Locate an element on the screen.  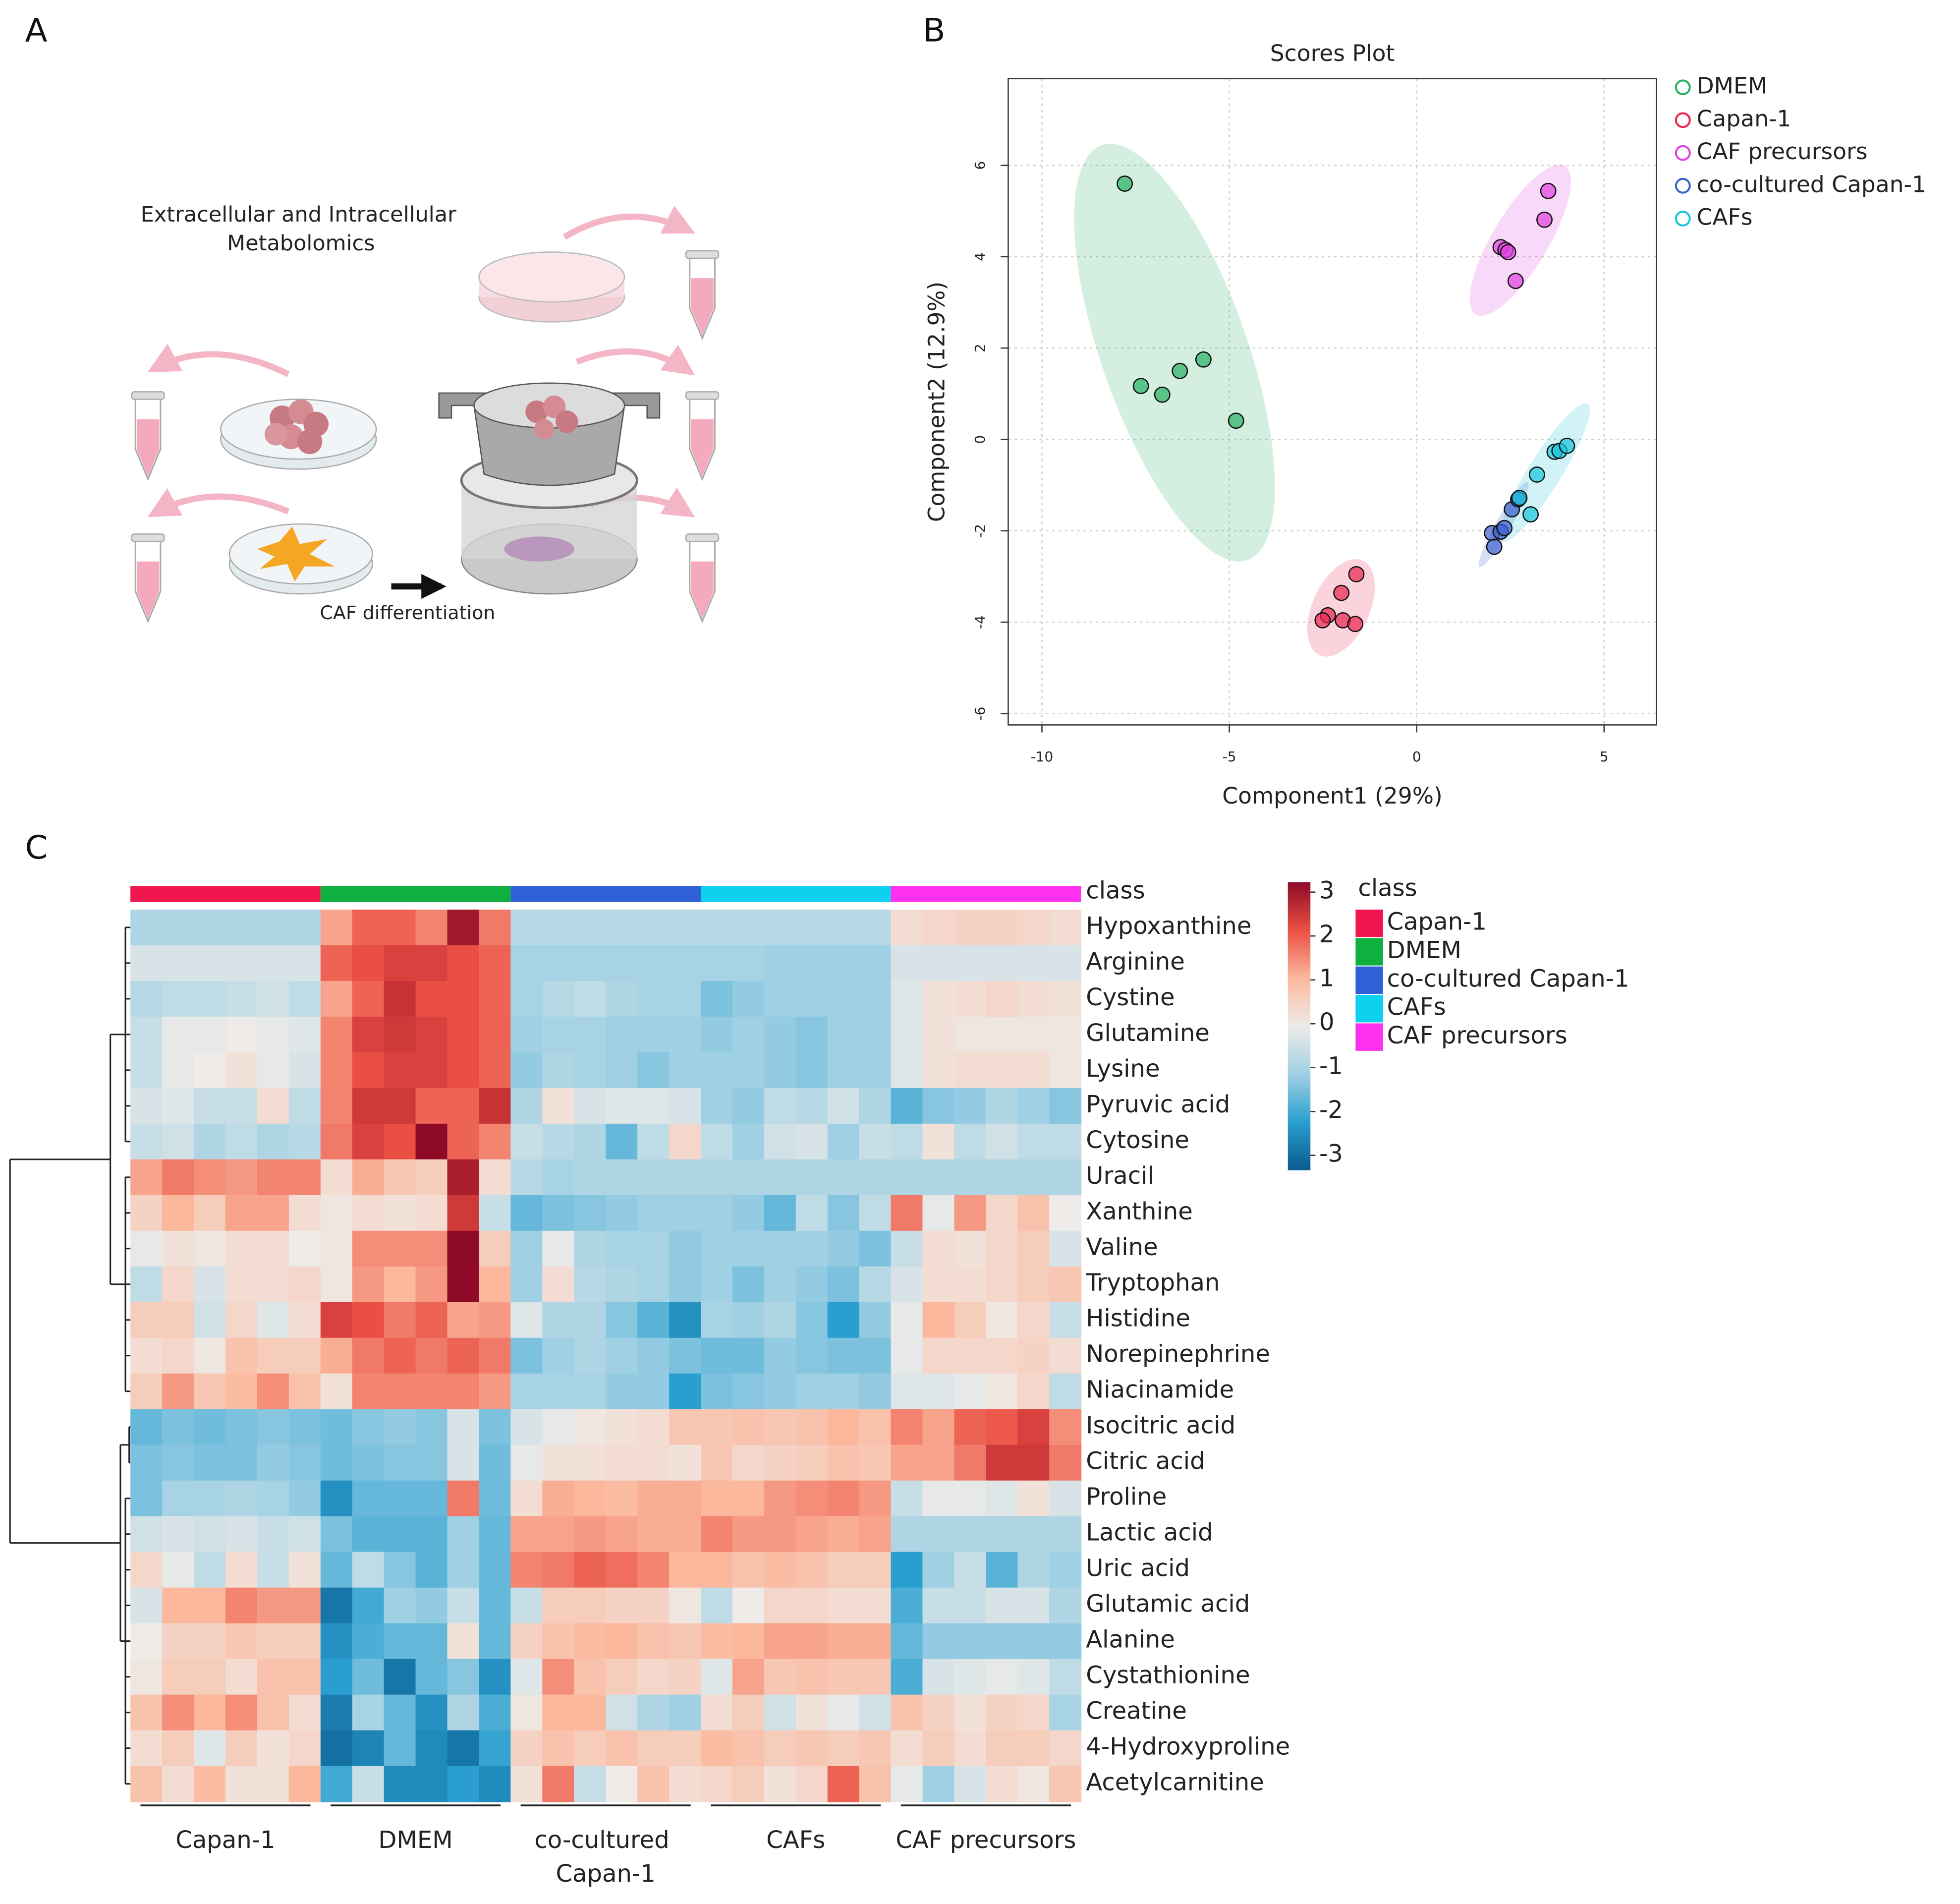
caf-dish is located at coordinates (300, 559).